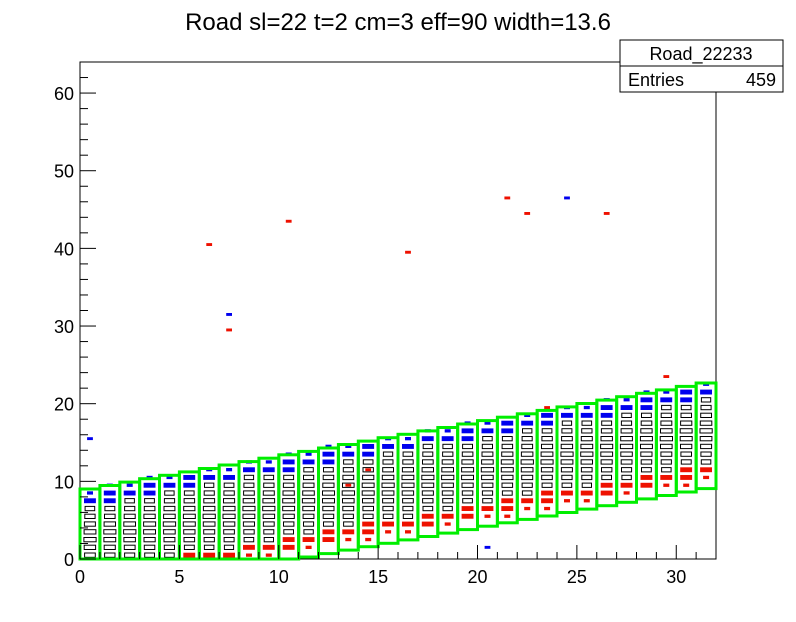  What do you see at coordinates (706, 436) in the screenshot?
I see `road-bin` at bounding box center [706, 436].